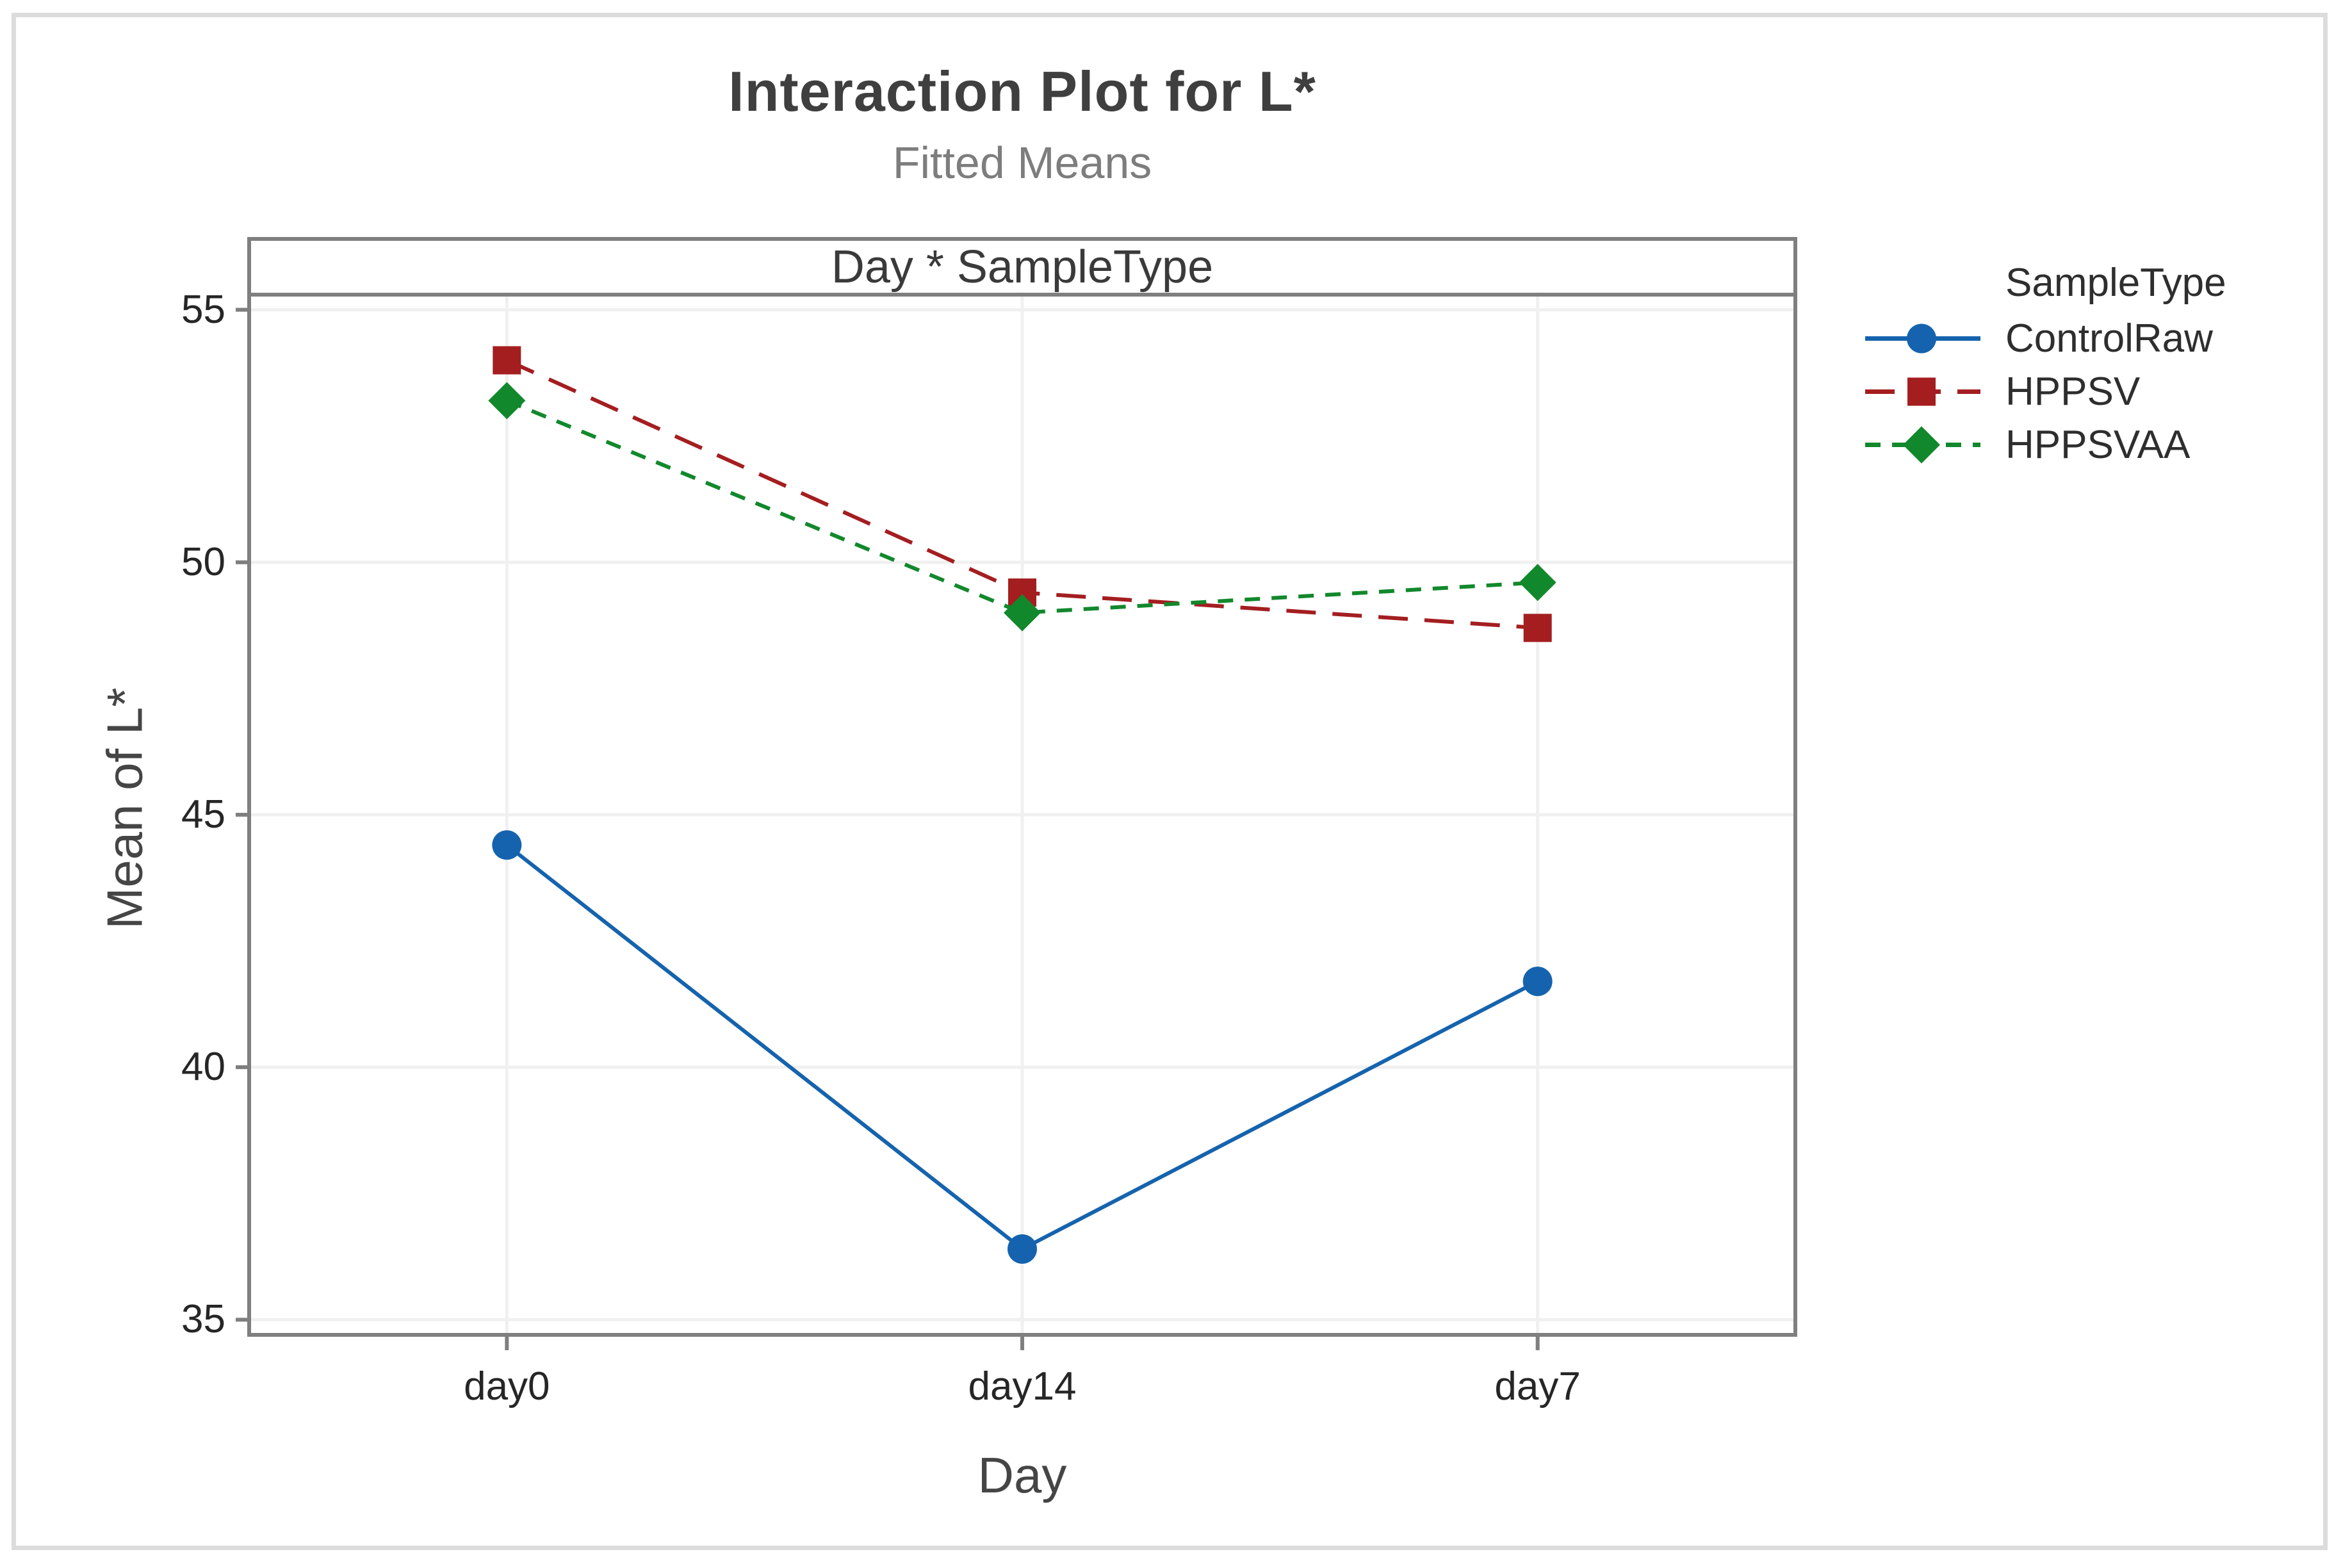  I want to click on x-axis-label: Day, so click(1022, 1475).